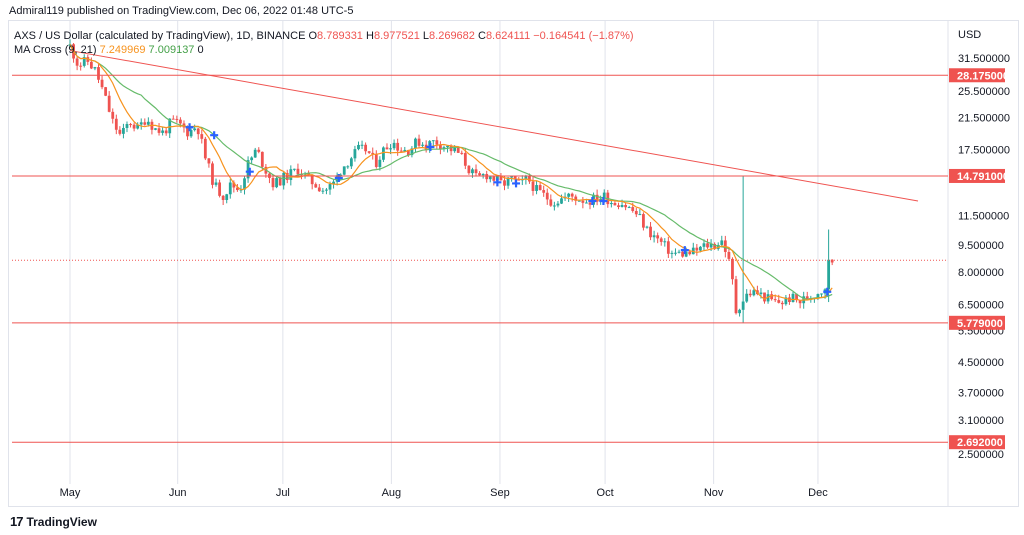 The image size is (1024, 535). I want to click on tradingview-brand: TradingView, so click(61, 521).